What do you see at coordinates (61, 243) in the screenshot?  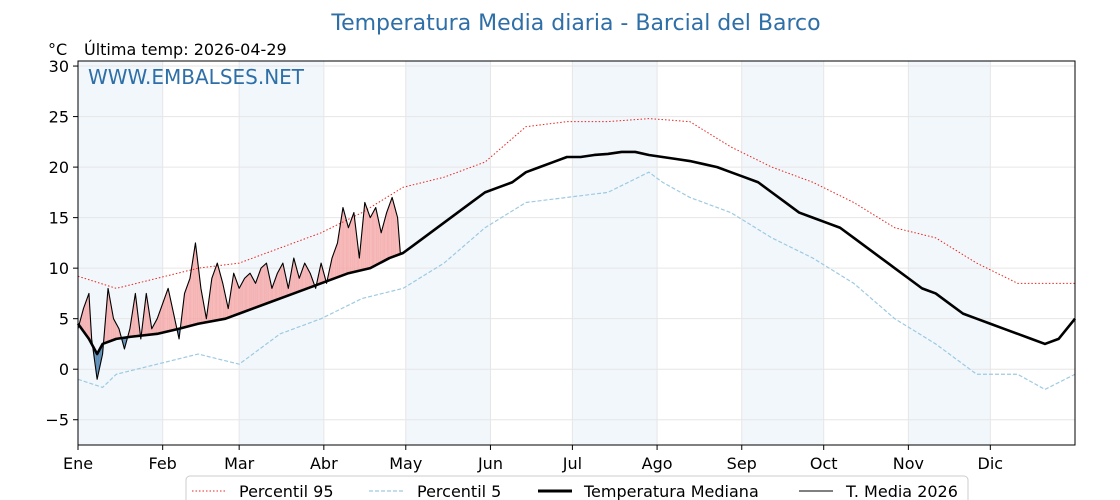 I see `y-axis: −5 0 5 10 15 20 25 30` at bounding box center [61, 243].